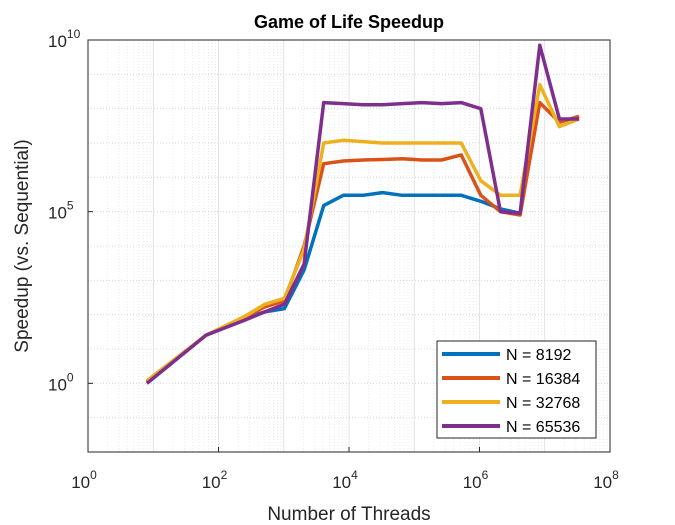 Image resolution: width=675 pixels, height=525 pixels. I want to click on legend-entry-label: N = 65536, so click(543, 427).